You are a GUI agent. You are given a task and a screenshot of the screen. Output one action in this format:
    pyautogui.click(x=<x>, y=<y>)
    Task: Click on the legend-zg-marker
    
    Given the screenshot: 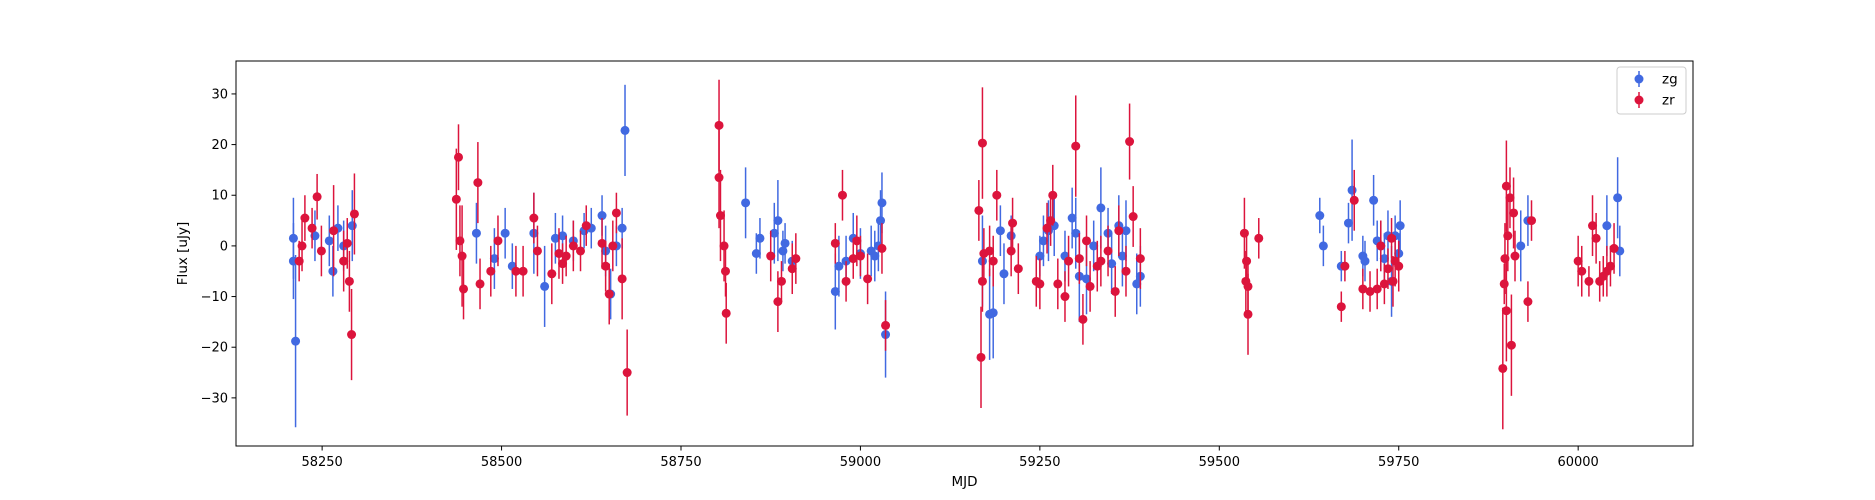 What is the action you would take?
    pyautogui.click(x=1639, y=79)
    